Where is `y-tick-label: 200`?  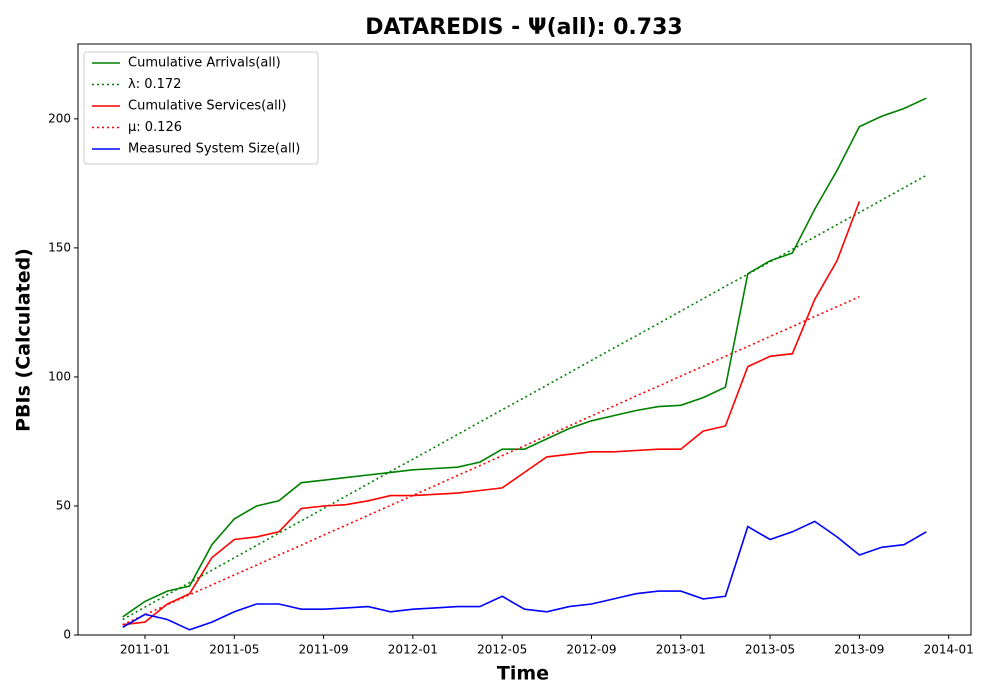
y-tick-label: 200 is located at coordinates (59, 118).